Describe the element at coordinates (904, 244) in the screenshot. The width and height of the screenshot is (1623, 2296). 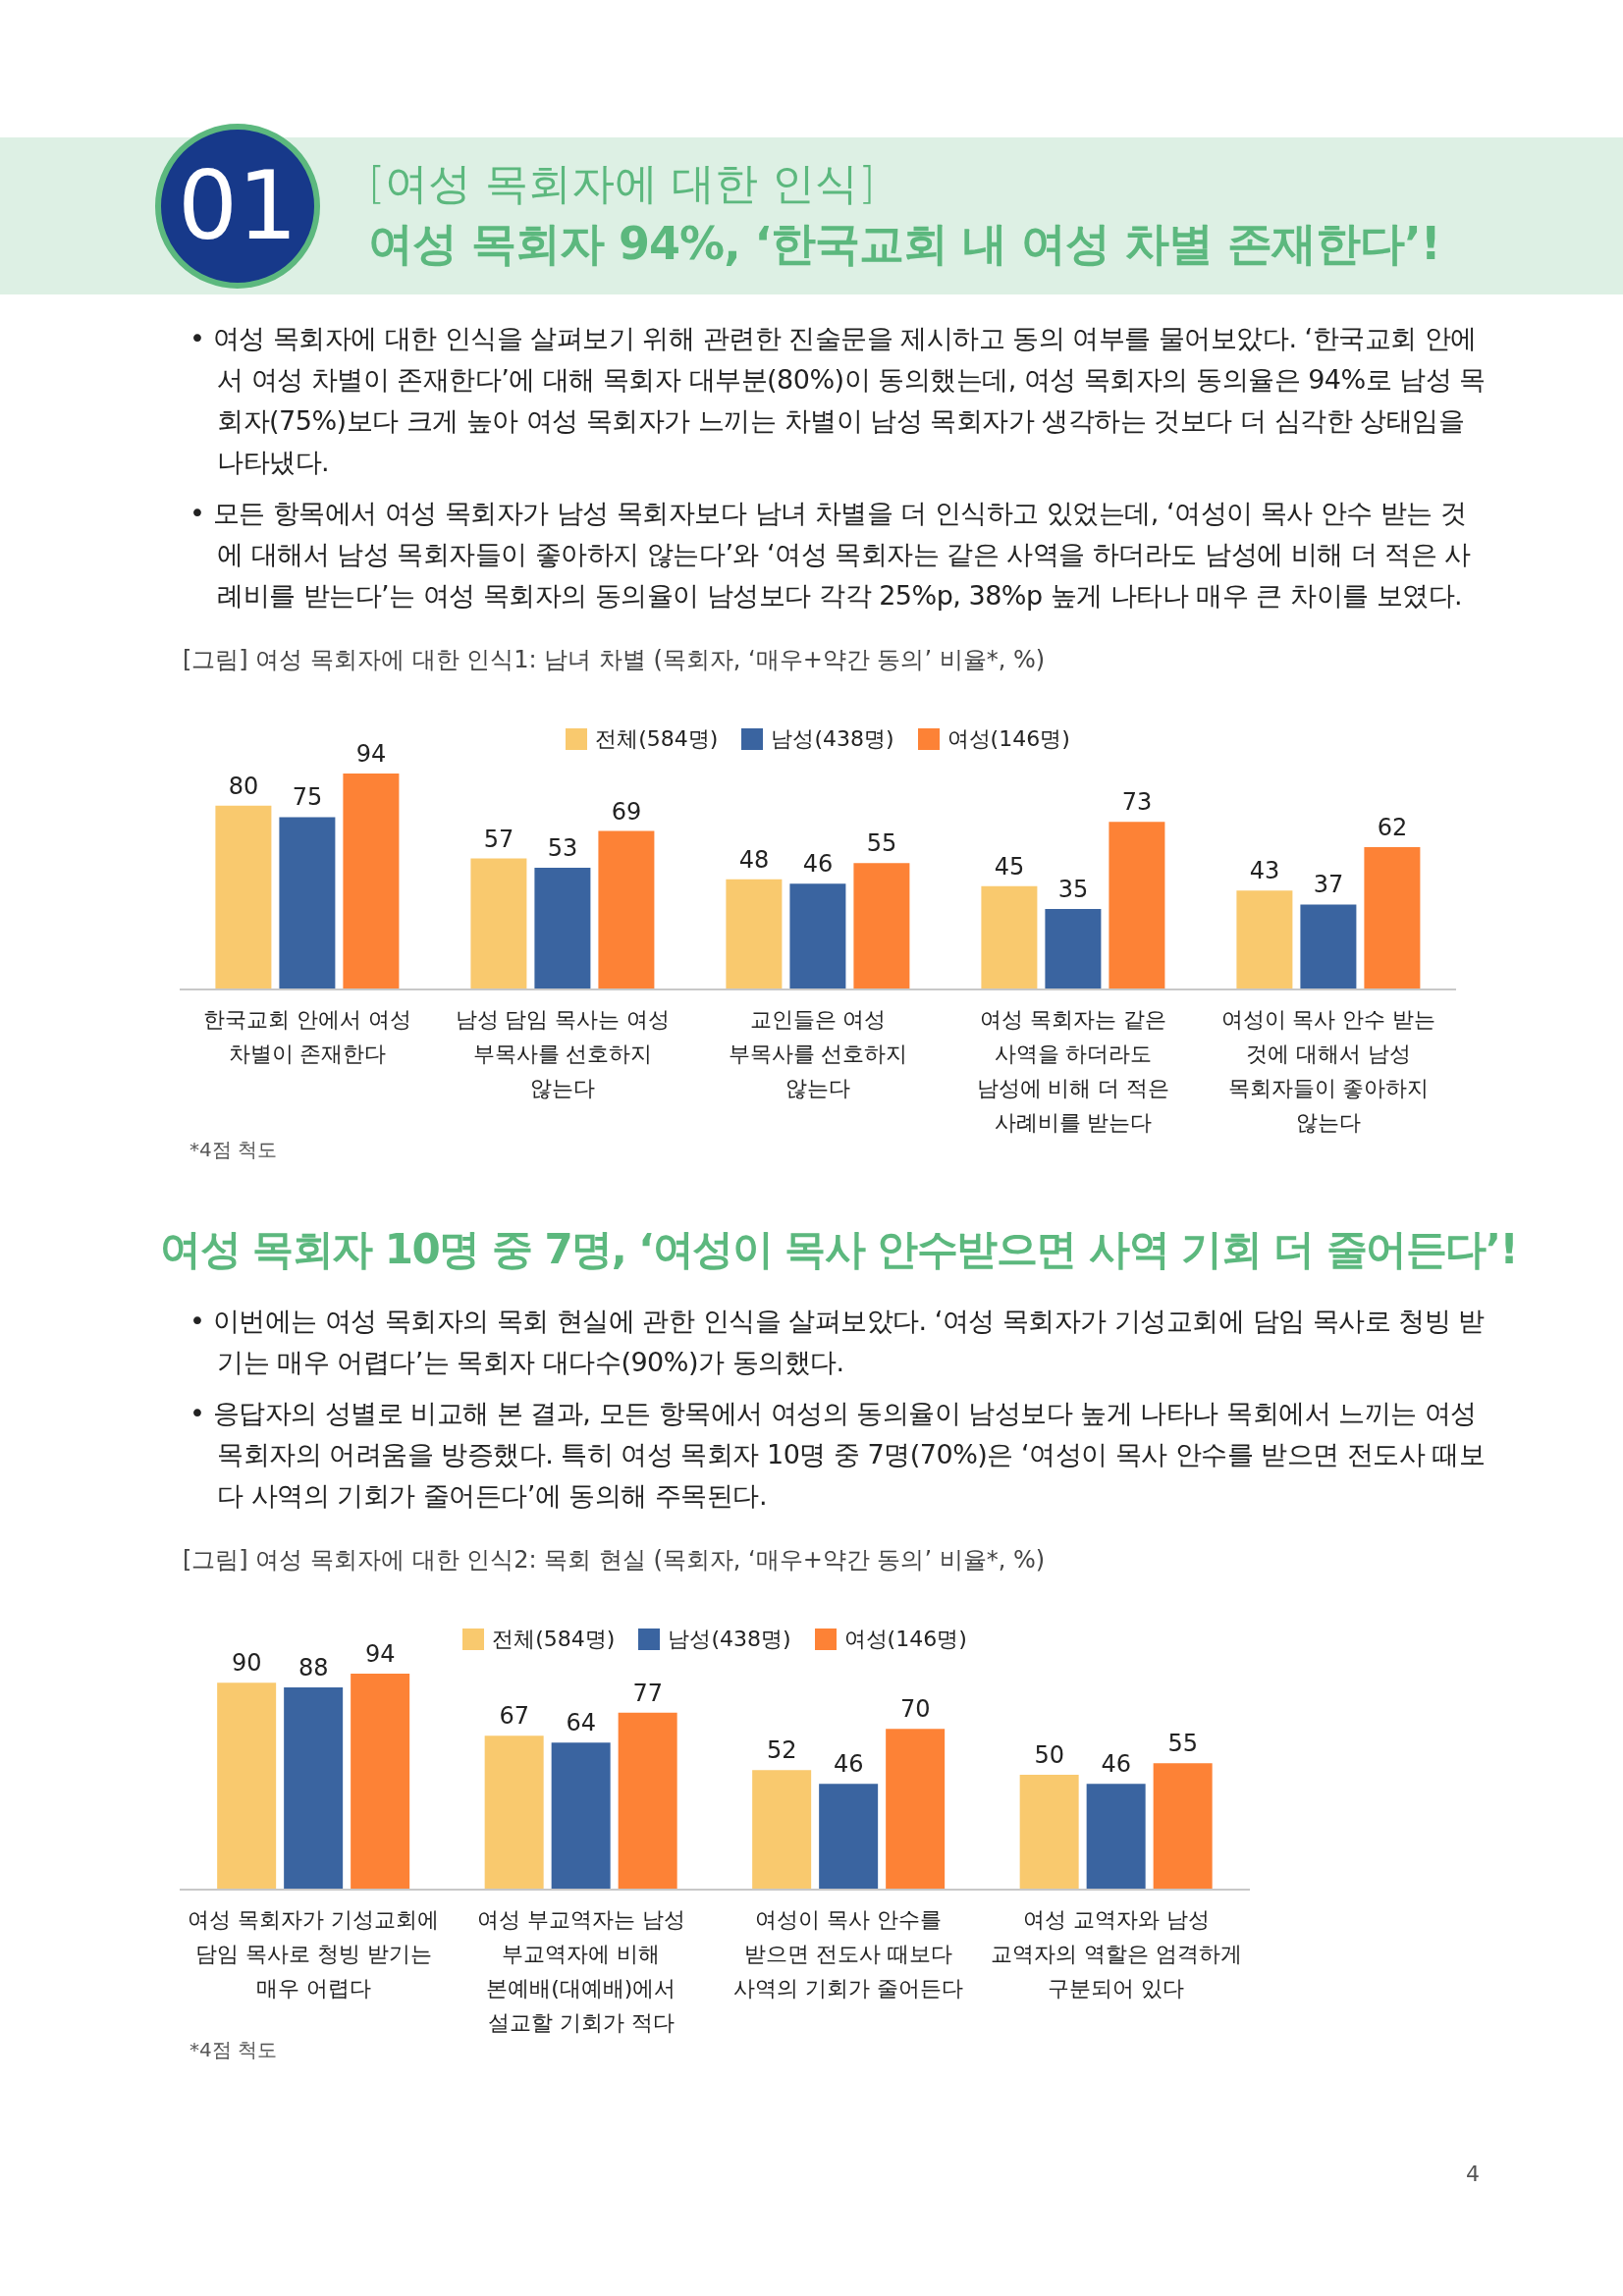
I see `chart-title: 여성 목회자 94%, ‘한국교회 내 여성 차별 존재한다’!` at that location.